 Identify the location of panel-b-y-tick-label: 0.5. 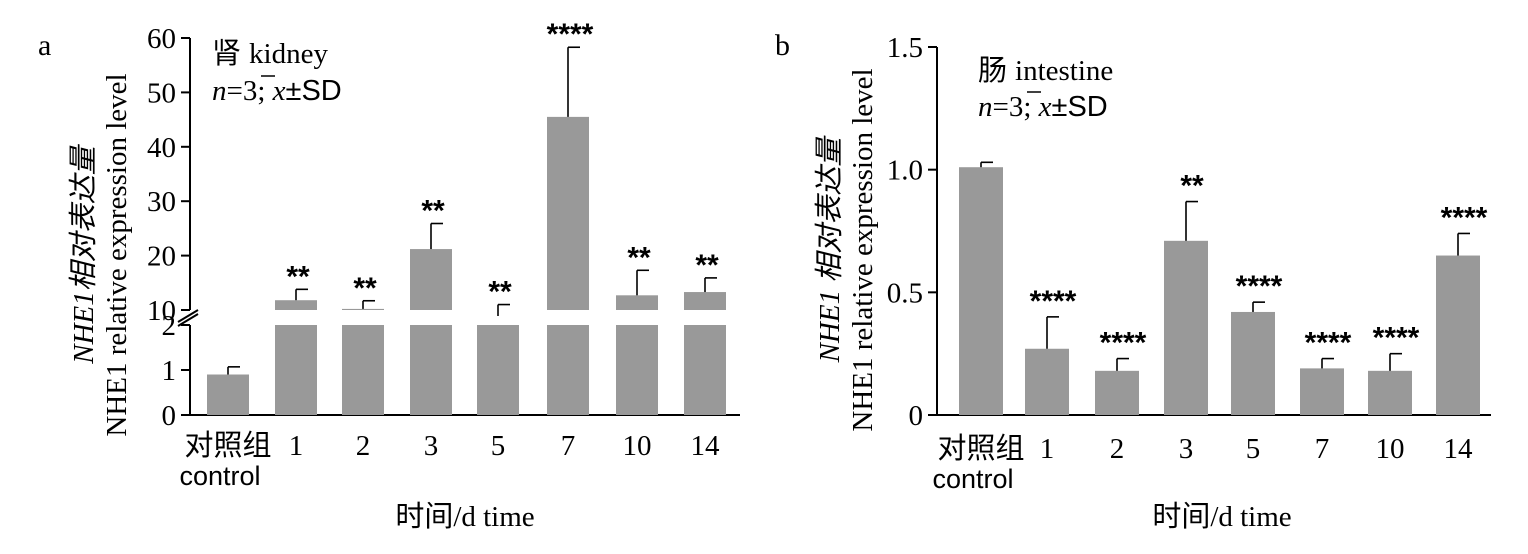
(905, 293).